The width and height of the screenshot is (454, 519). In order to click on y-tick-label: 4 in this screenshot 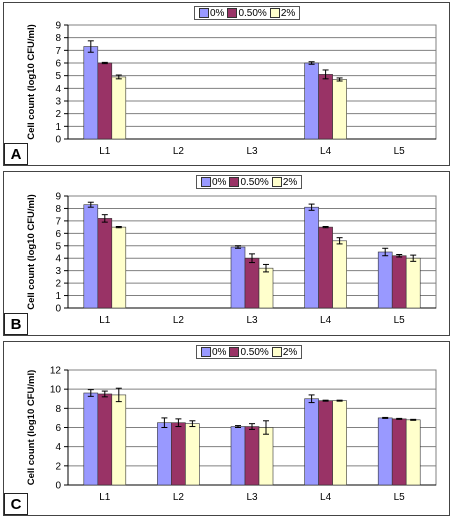, I will do `click(58, 447)`.